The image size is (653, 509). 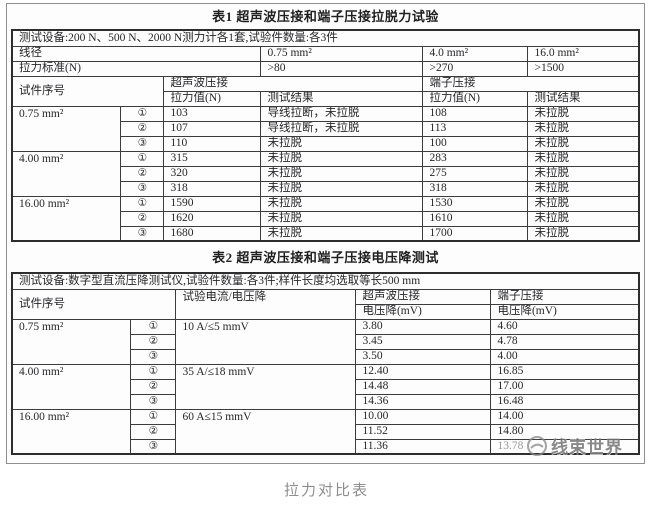 I want to click on table-row: ③ 318 未拉脱 318 未拉脱, so click(x=326, y=188).